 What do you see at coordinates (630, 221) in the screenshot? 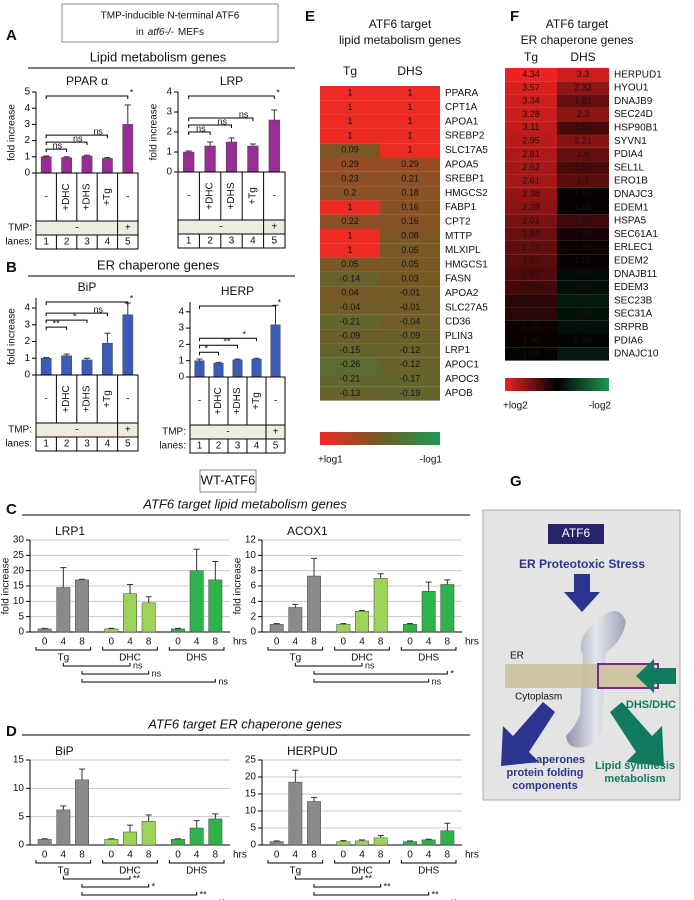
I see `gene-label: HSPA5` at bounding box center [630, 221].